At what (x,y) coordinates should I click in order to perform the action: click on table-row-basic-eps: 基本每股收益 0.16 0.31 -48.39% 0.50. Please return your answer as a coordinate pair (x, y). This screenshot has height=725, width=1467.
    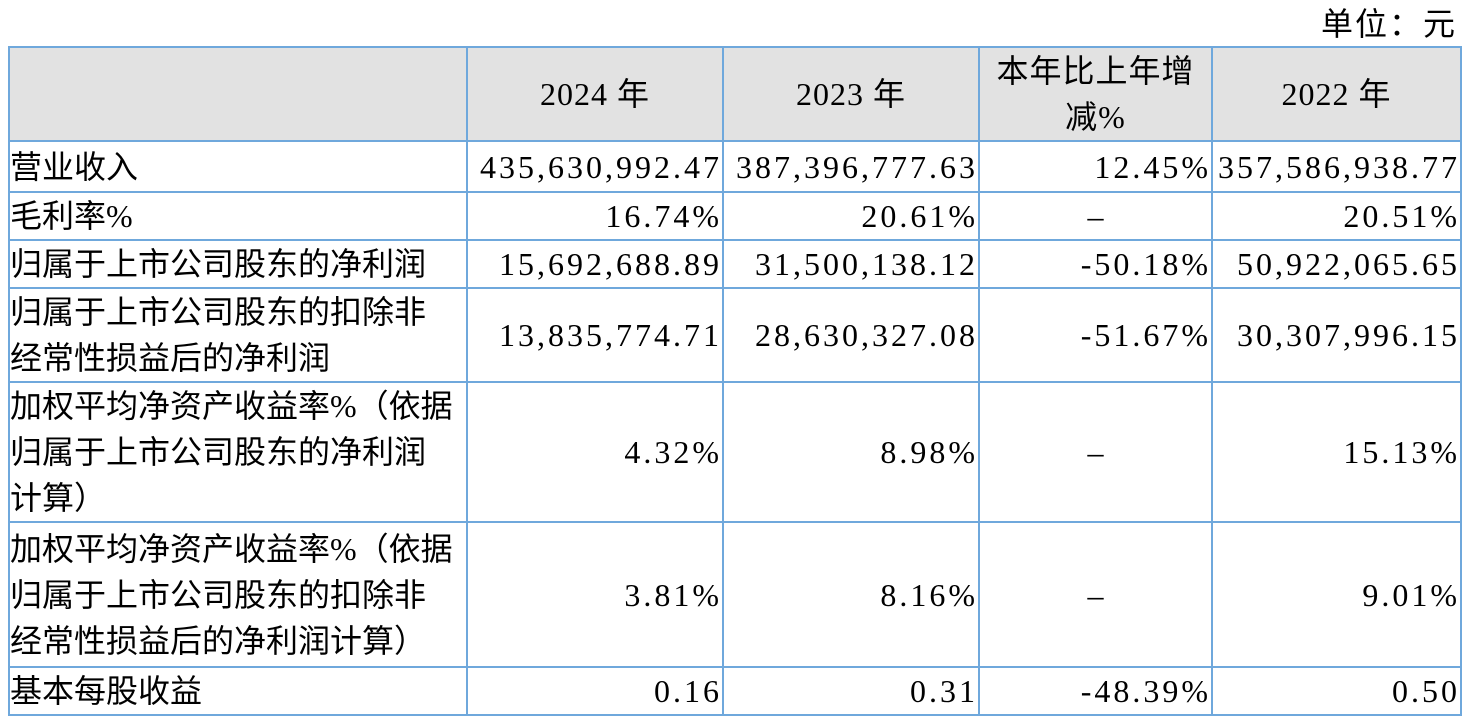
    Looking at the image, I should click on (735, 691).